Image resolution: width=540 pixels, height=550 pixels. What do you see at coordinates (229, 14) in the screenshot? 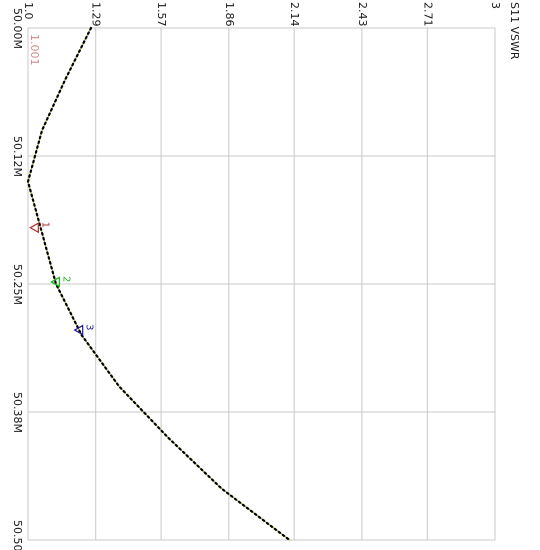
I see `vswr-tick-label: 1.86` at bounding box center [229, 14].